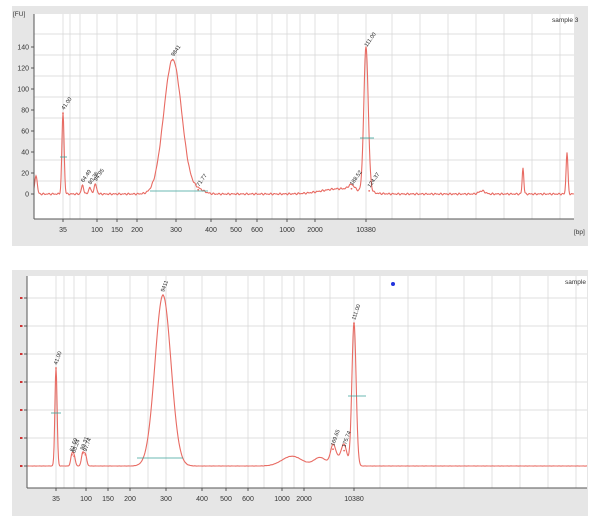 The image size is (600, 527). Describe the element at coordinates (23, 69) in the screenshot. I see `y-tick-label: 120` at that location.